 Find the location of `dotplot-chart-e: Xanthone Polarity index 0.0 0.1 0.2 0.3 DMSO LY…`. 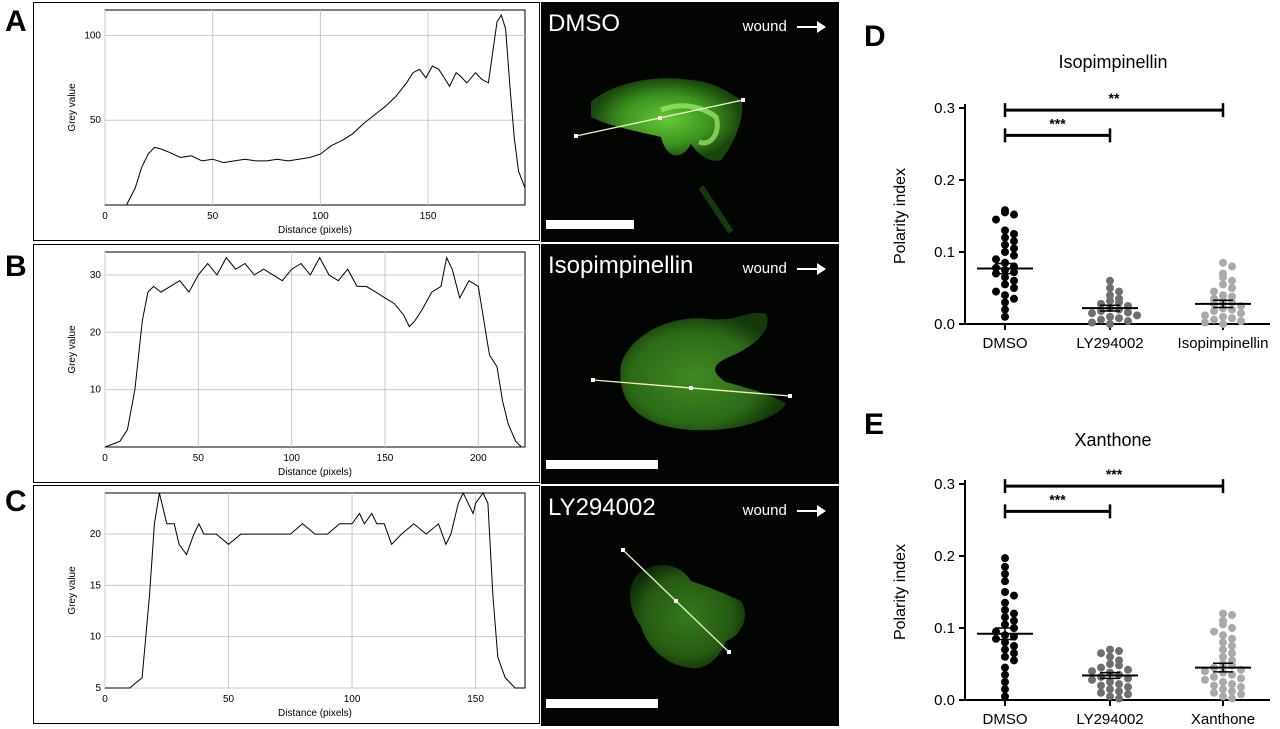

dotplot-chart-e: Xanthone Polarity index 0.0 0.1 0.2 0.3 DMSO LY… is located at coordinates (1080, 574).